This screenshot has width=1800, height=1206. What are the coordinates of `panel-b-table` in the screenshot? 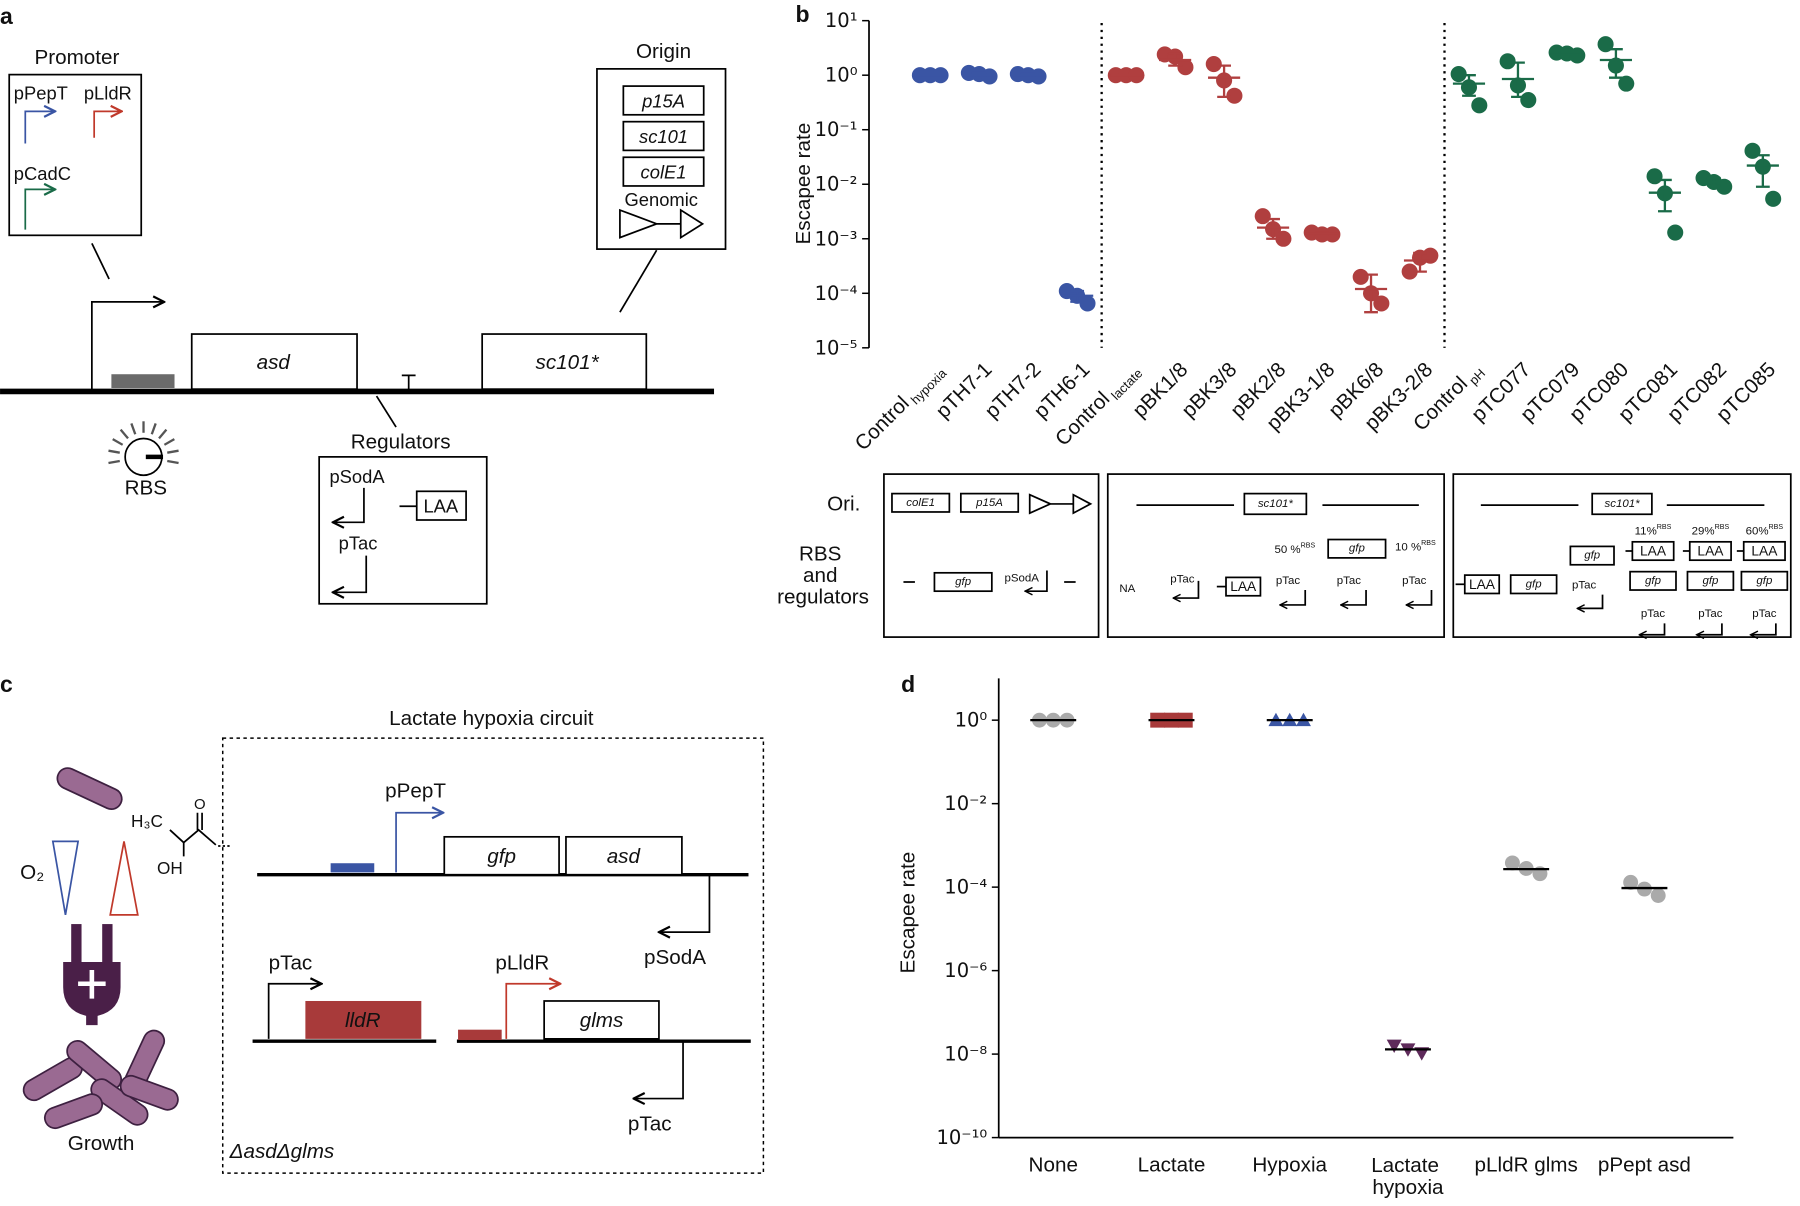 It's located at (1337, 555).